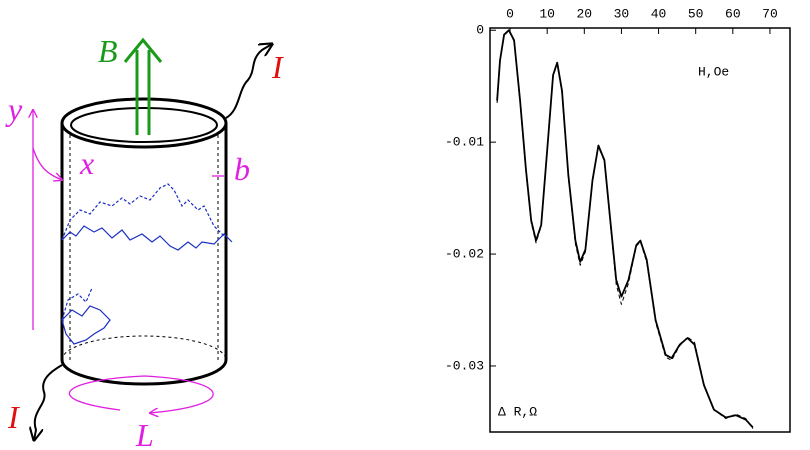  What do you see at coordinates (547, 13) in the screenshot?
I see `x-tick-label: 10` at bounding box center [547, 13].